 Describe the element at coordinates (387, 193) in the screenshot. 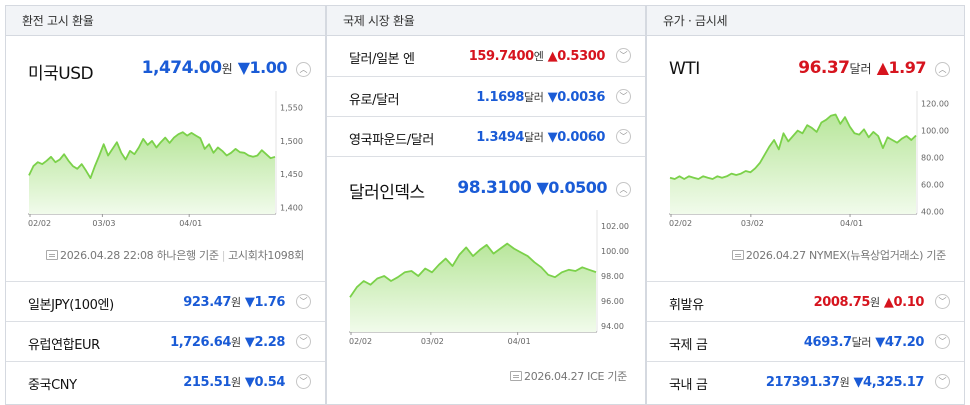

I see `dxy-name: 달러인덱스` at that location.